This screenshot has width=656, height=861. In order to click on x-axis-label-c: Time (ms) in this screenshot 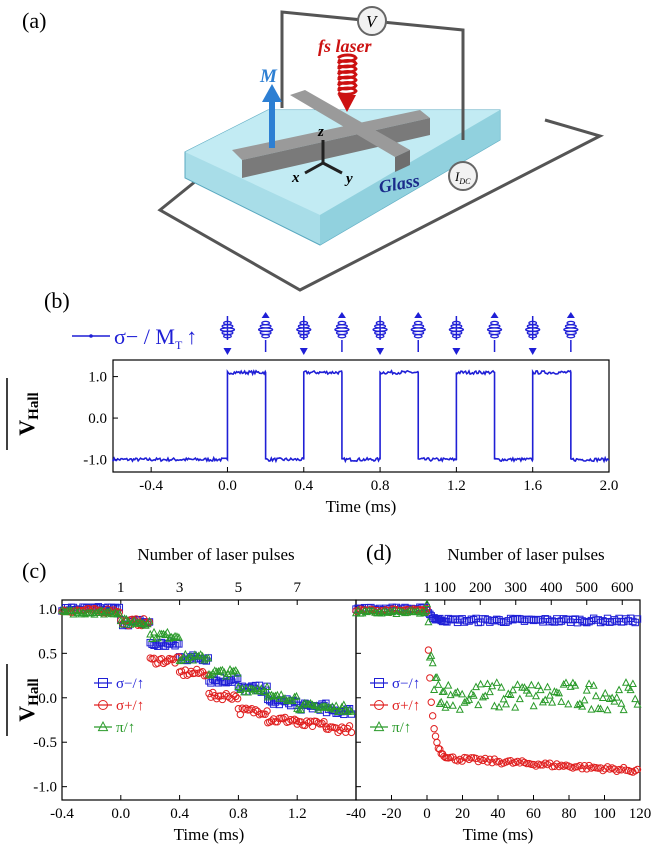, I will do `click(209, 834)`.